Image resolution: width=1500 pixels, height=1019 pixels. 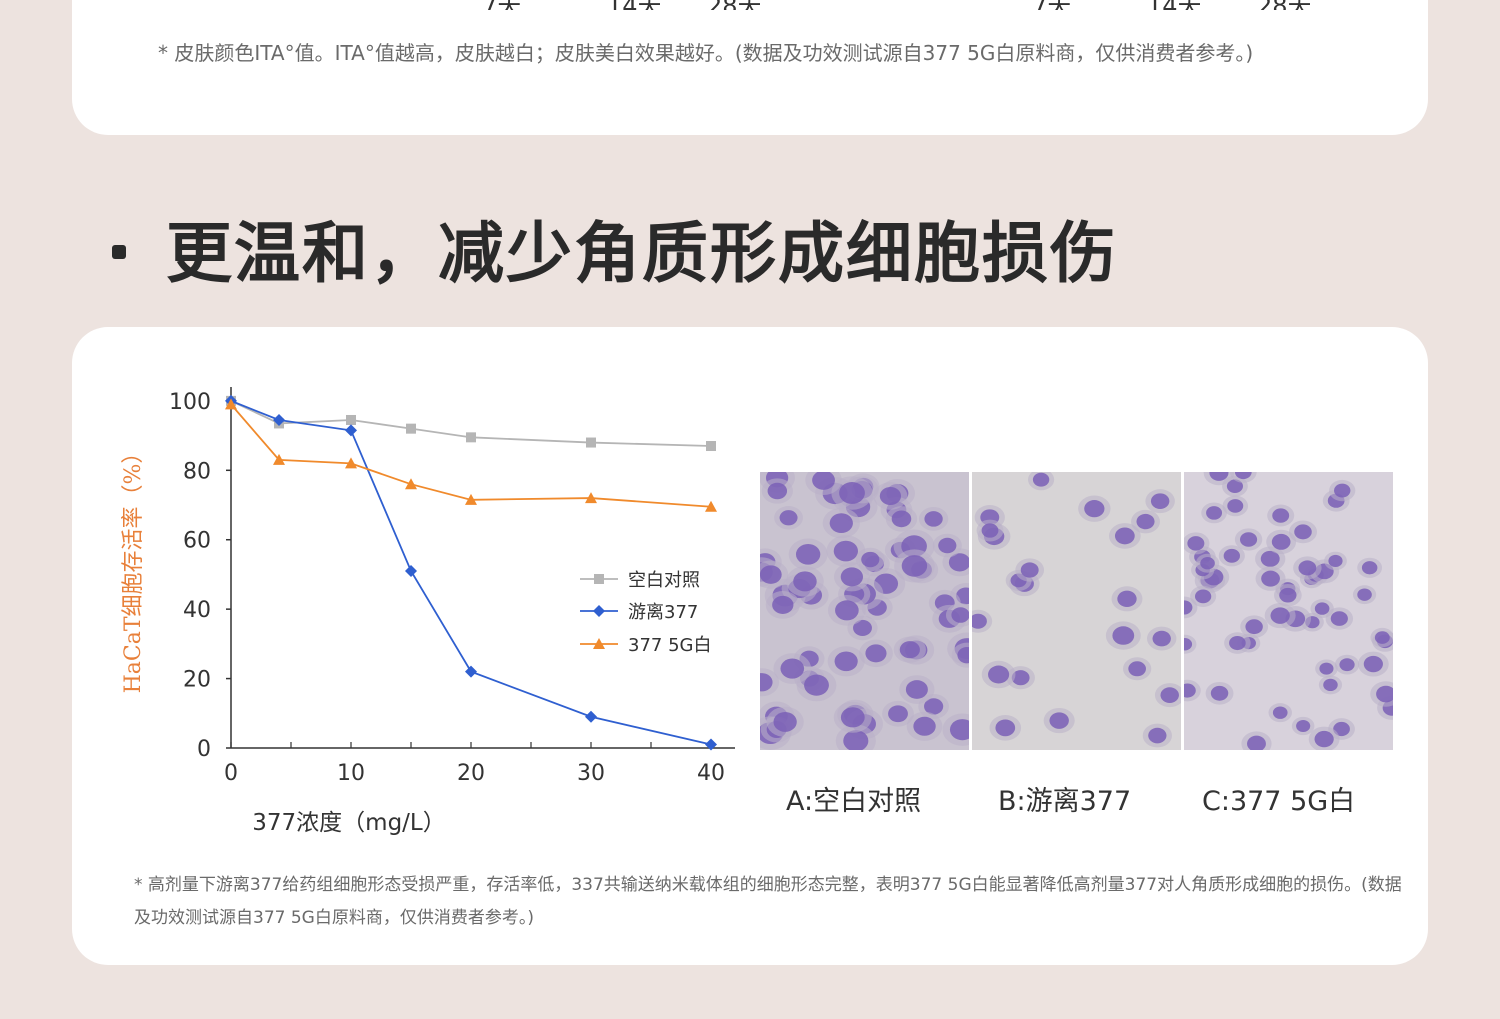 I want to click on micrograph-label: A:空白对照, so click(x=854, y=801).